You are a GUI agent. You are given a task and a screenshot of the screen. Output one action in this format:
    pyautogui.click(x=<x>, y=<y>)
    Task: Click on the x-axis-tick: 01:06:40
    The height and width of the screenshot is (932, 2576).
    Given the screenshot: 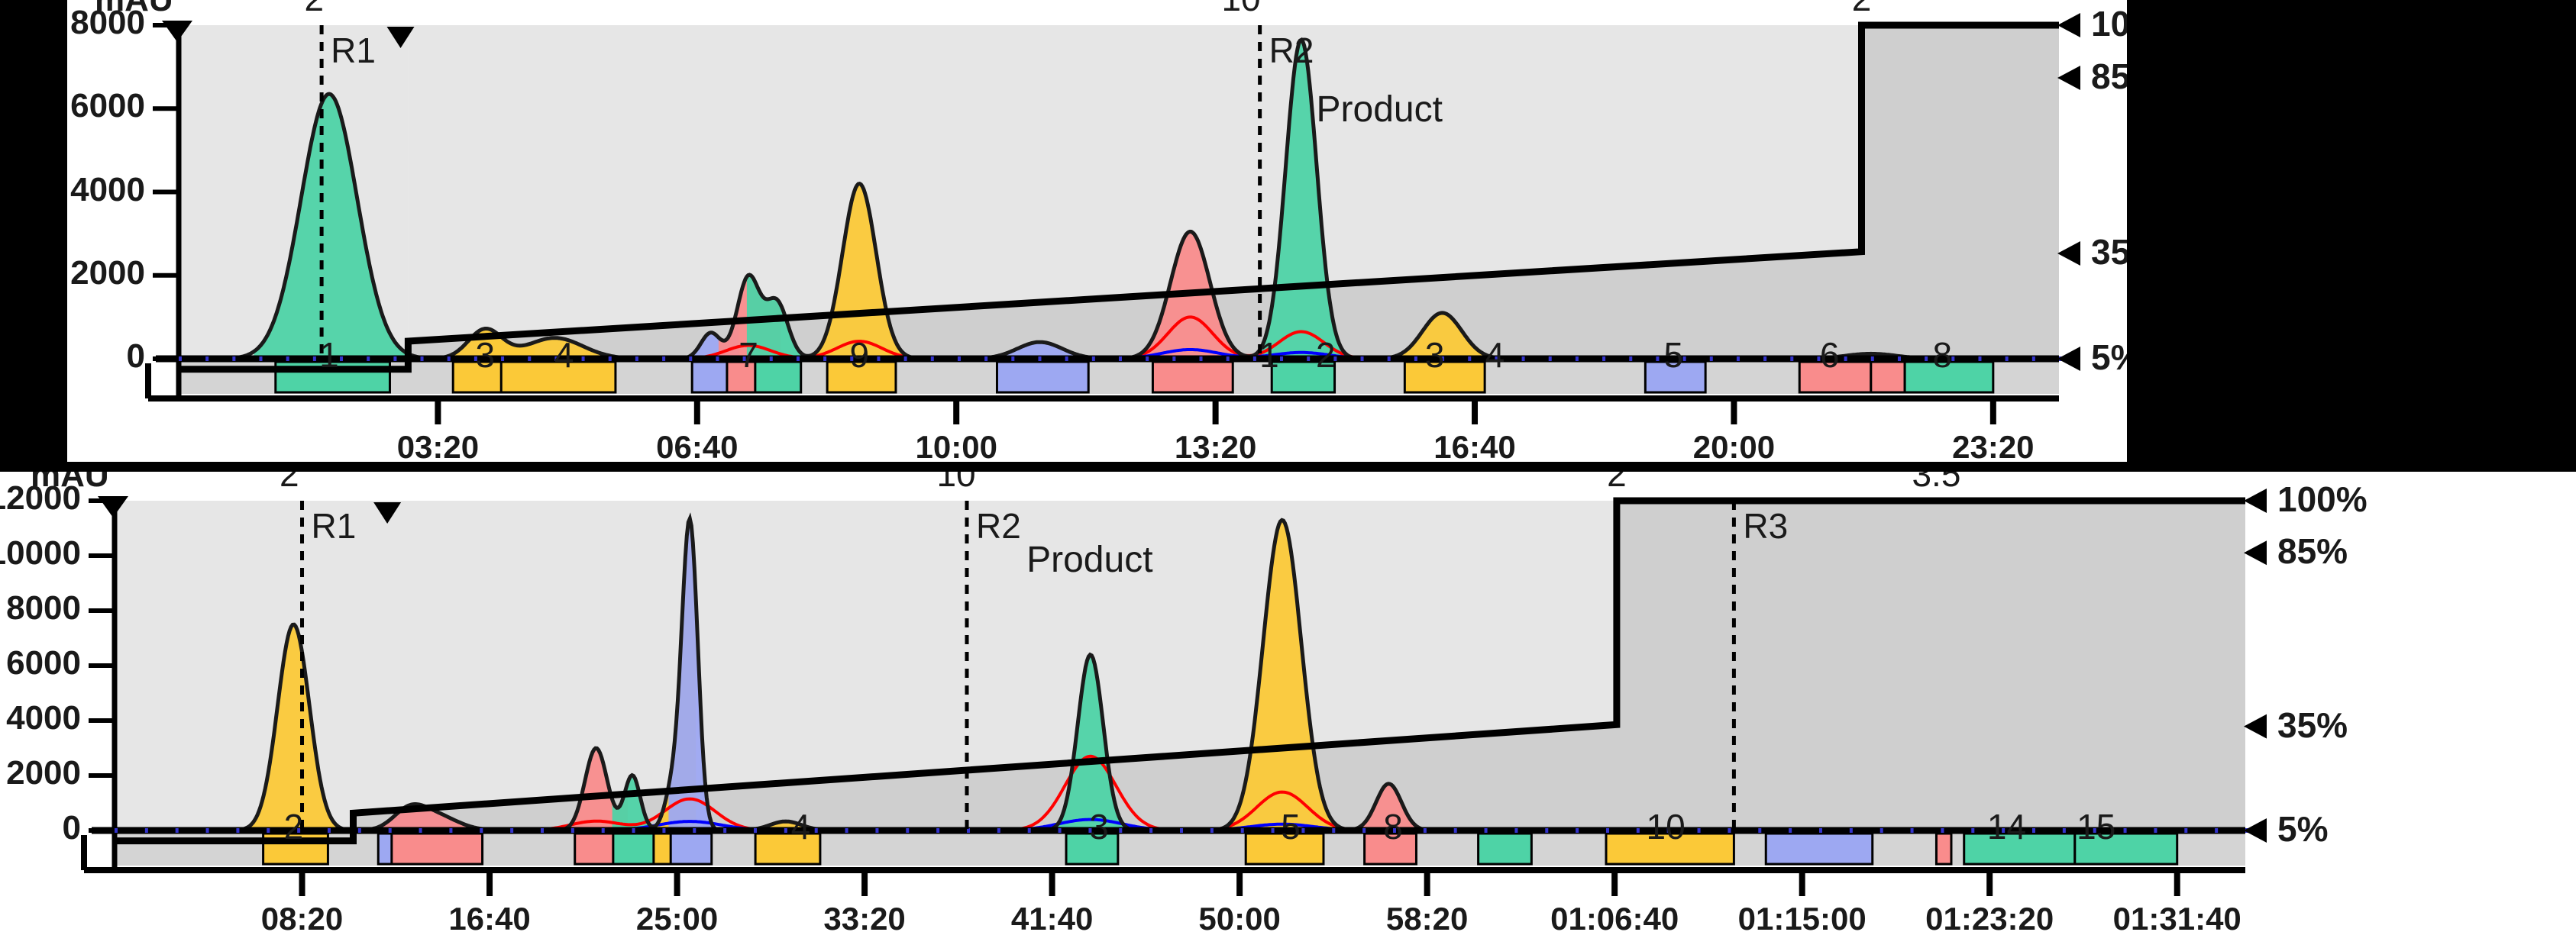 What is the action you would take?
    pyautogui.click(x=1615, y=917)
    